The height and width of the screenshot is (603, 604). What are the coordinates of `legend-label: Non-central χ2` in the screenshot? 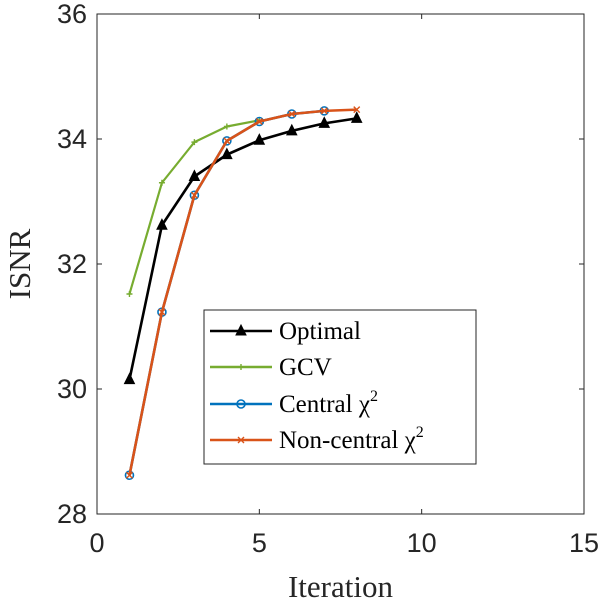 It's located at (351, 439).